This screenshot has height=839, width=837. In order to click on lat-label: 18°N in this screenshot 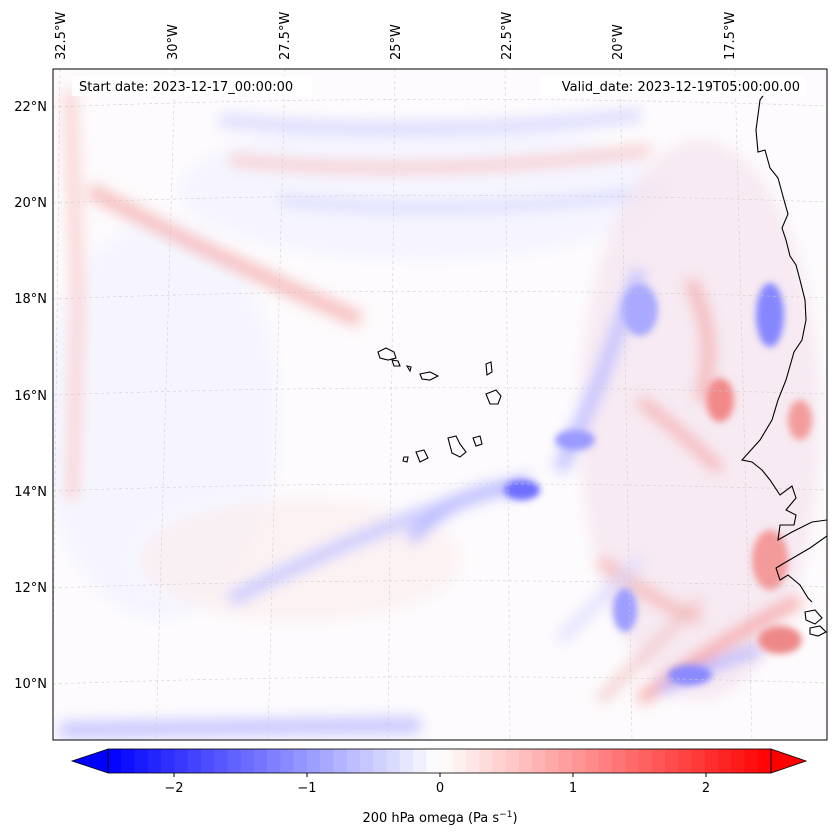, I will do `click(30, 299)`.